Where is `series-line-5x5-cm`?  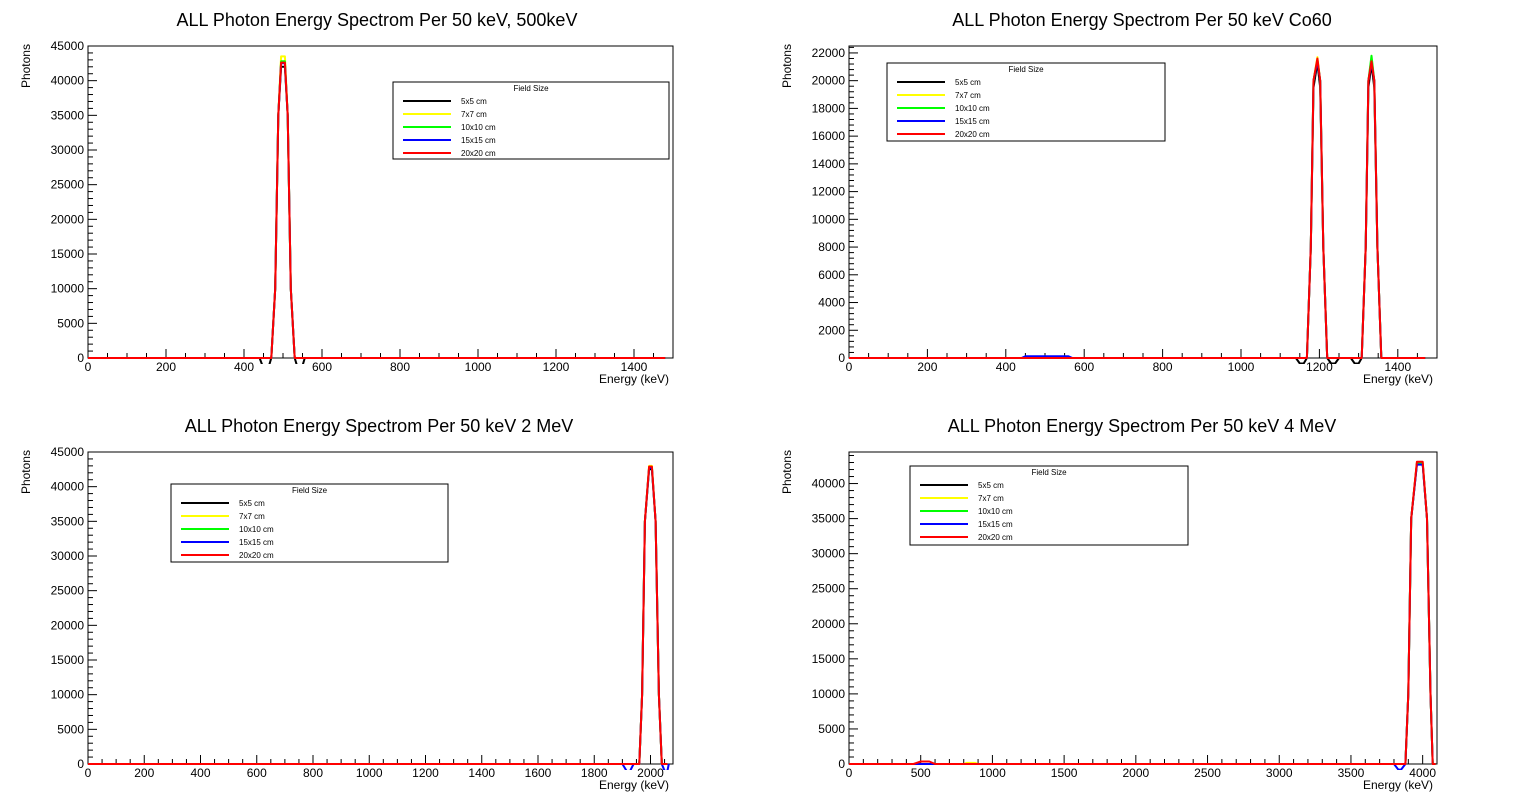 series-line-5x5-cm is located at coordinates (377, 214).